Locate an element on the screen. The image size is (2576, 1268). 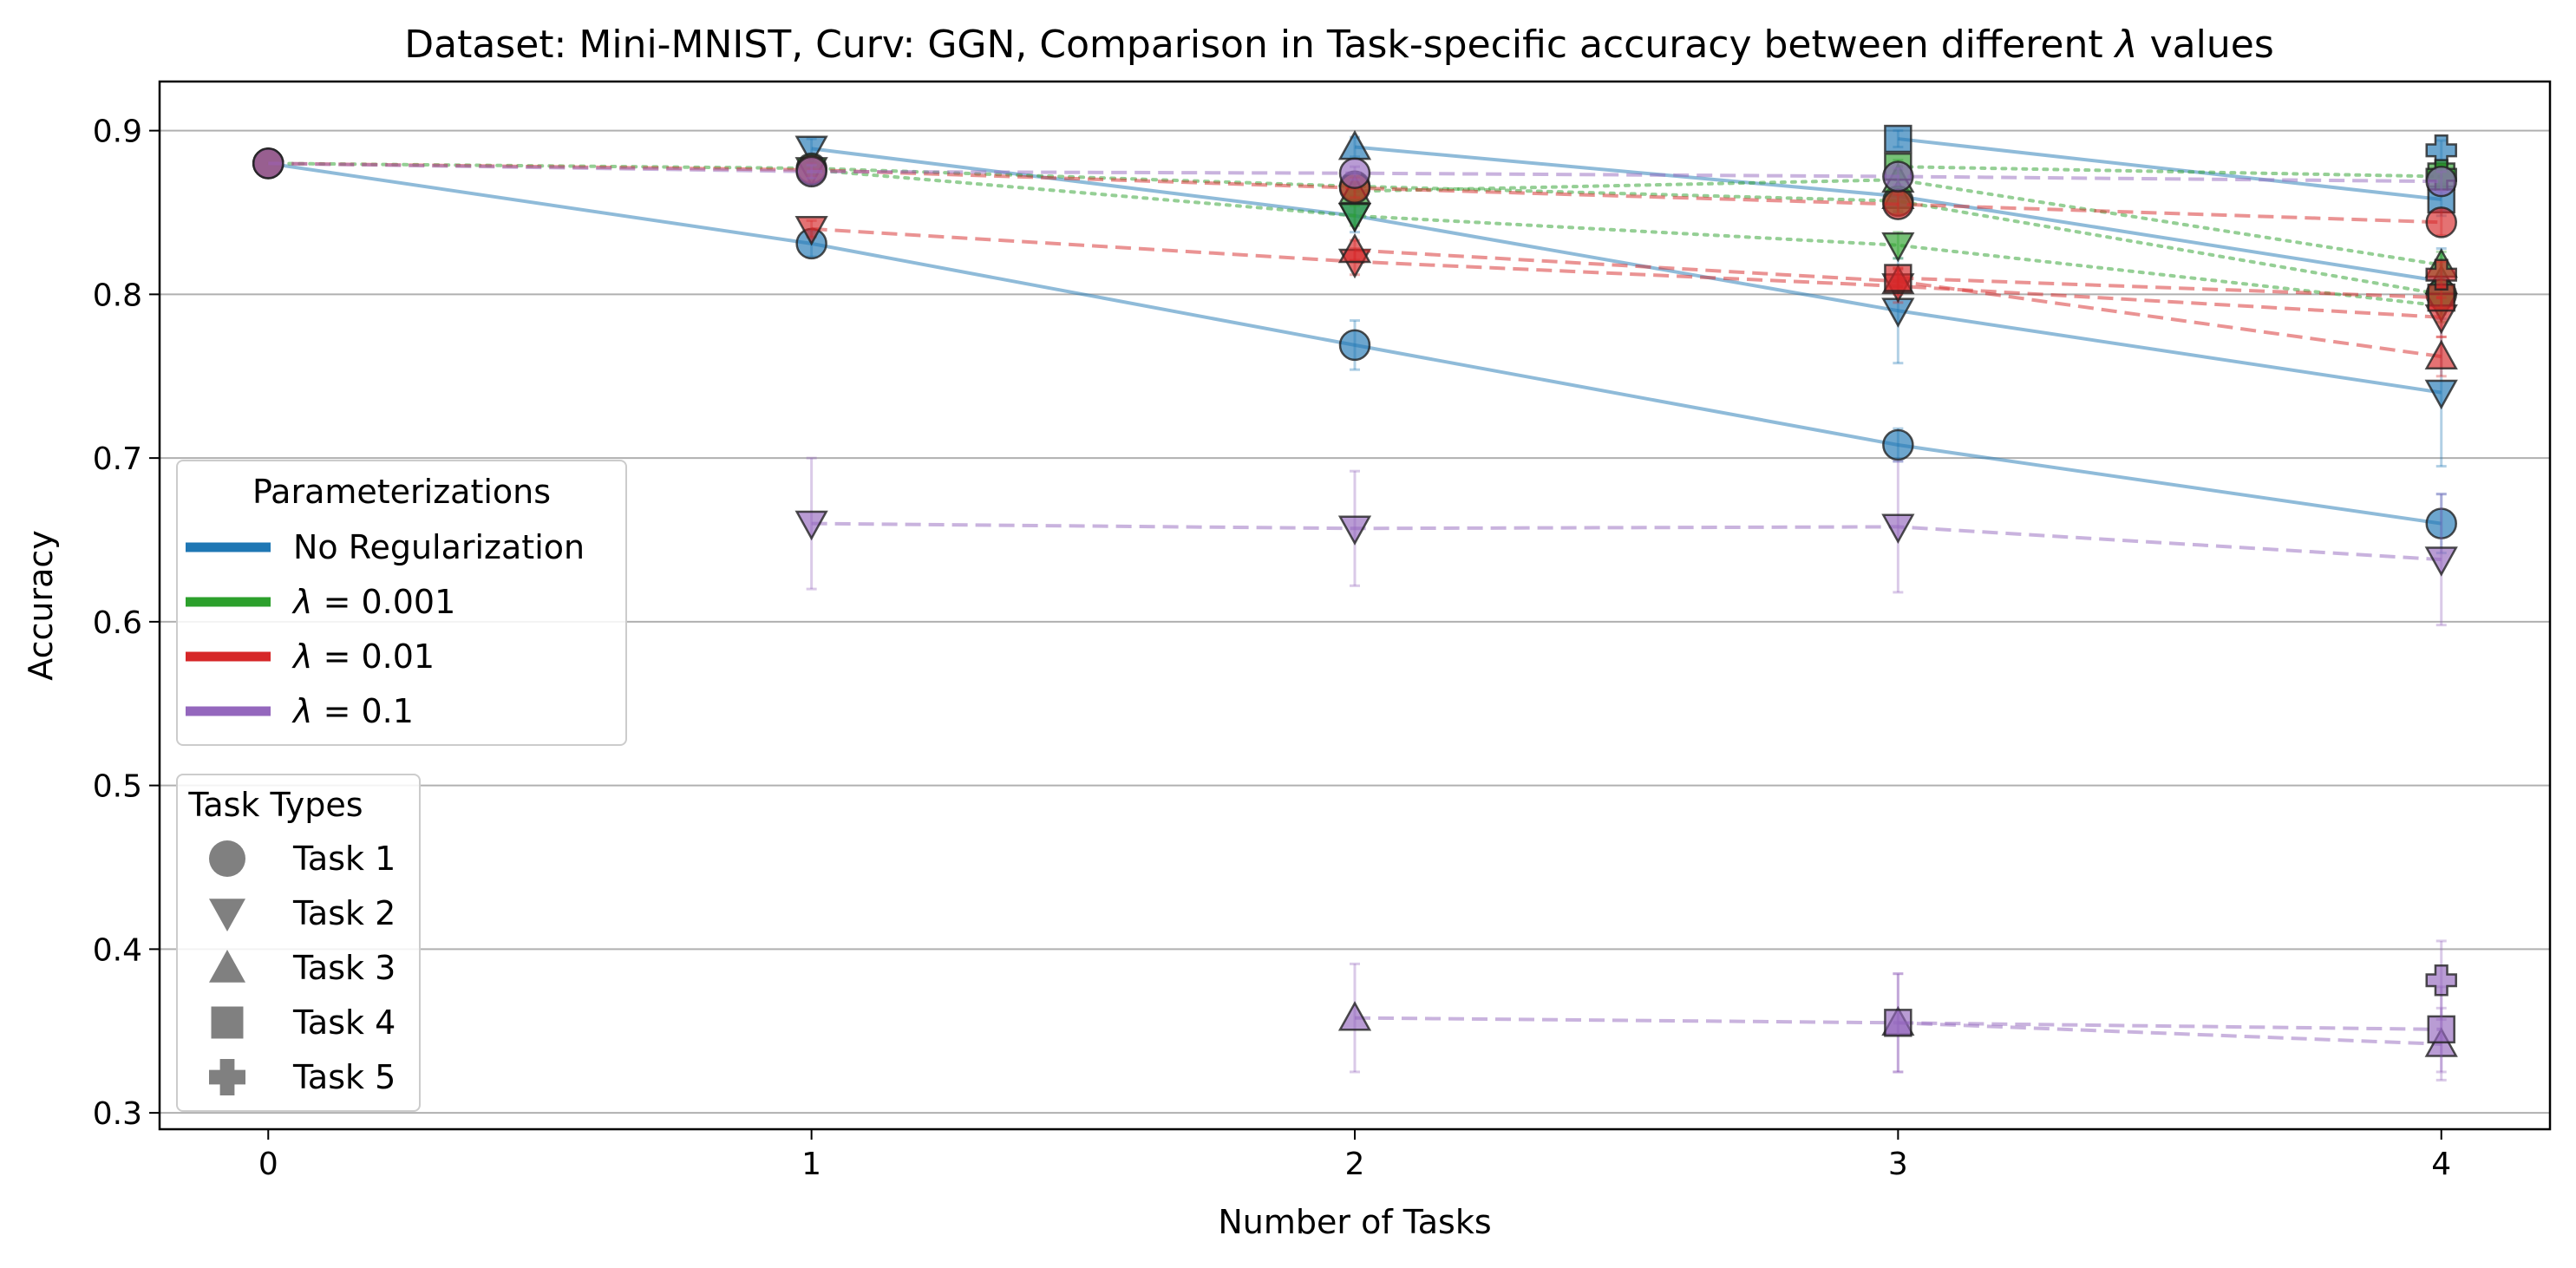
x-tick-label: 0 is located at coordinates (268, 1164).